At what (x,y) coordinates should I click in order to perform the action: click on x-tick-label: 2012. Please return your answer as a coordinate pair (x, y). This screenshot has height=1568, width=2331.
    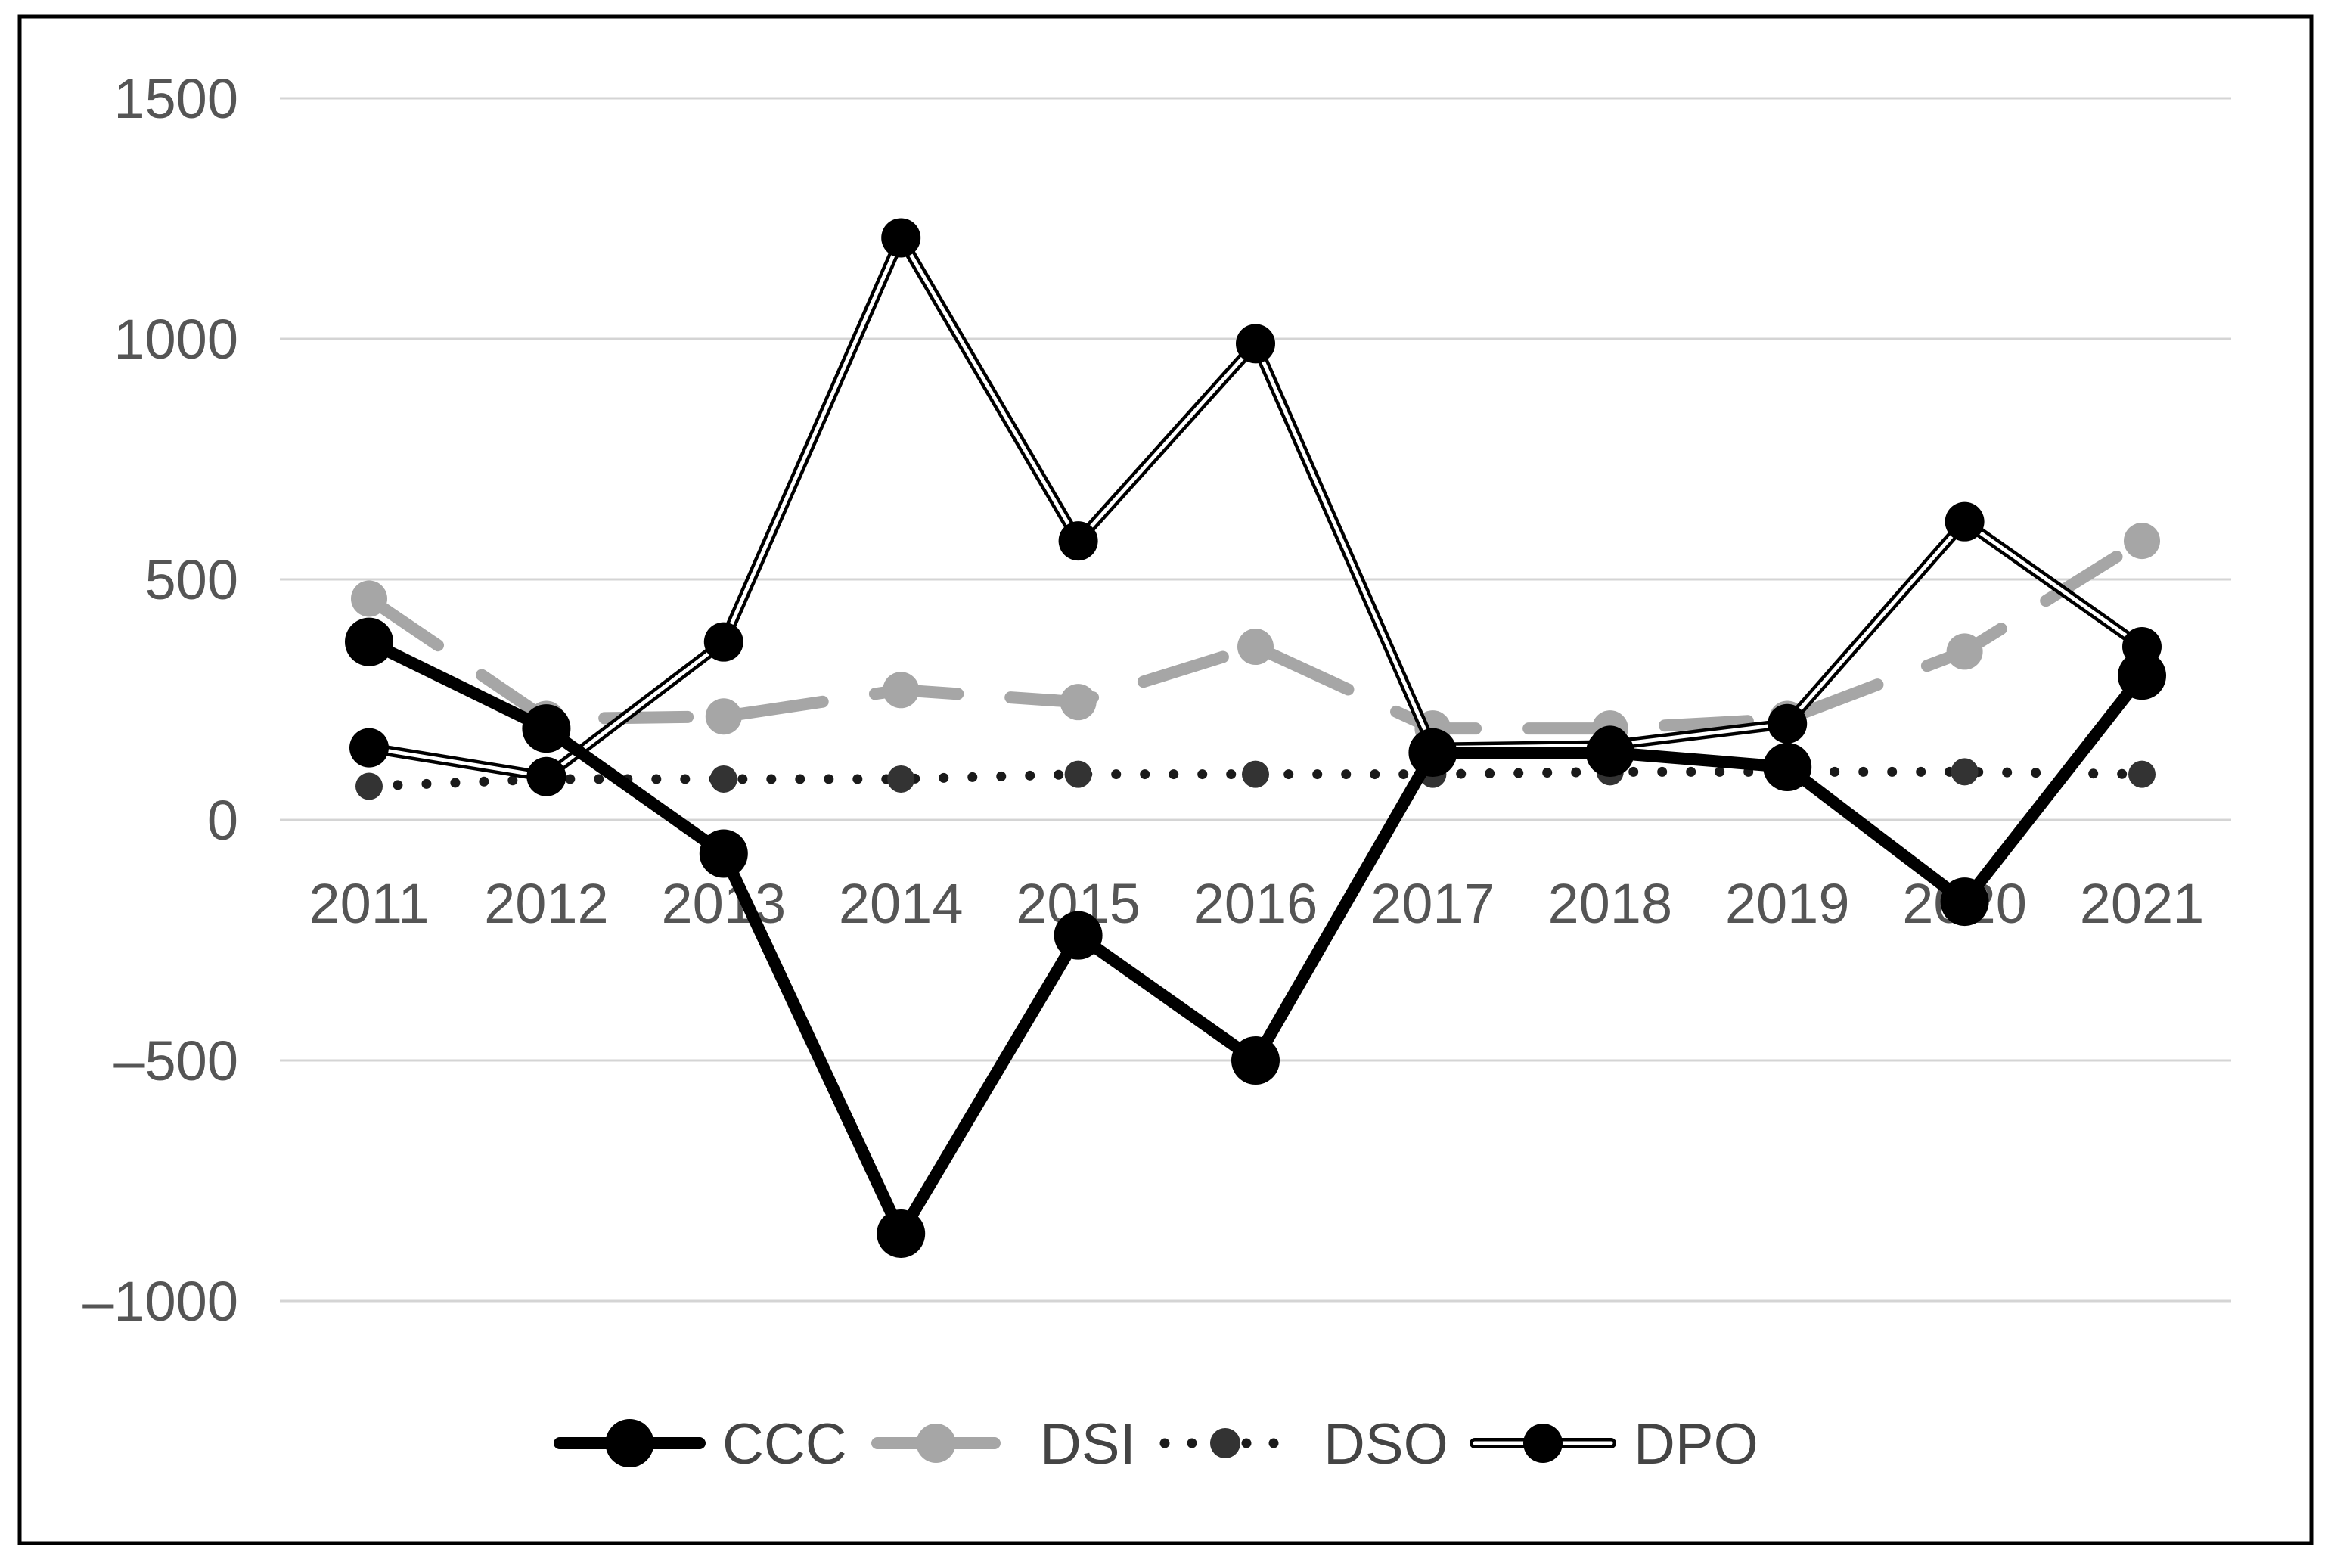
    Looking at the image, I should click on (546, 904).